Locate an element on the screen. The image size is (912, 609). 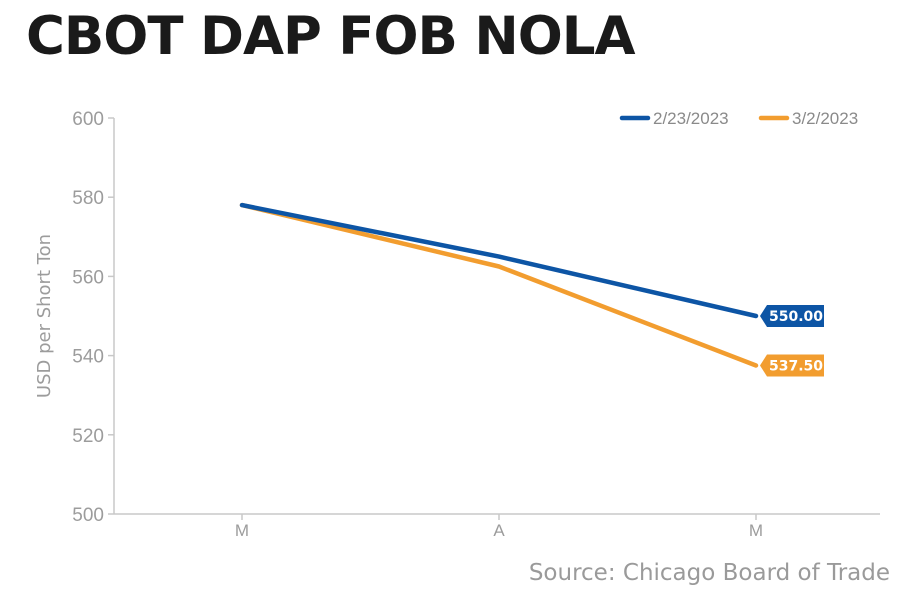
y-tick-label: 580 is located at coordinates (88, 198).